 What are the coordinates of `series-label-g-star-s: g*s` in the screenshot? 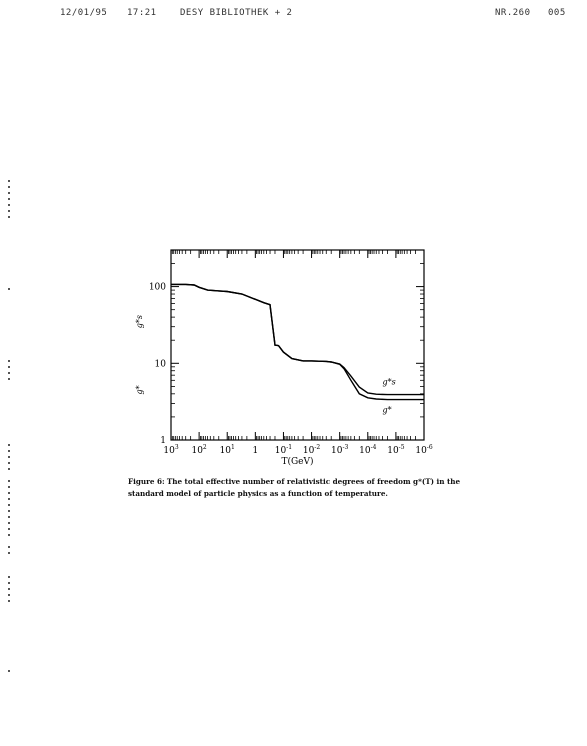 It's located at (388, 381).